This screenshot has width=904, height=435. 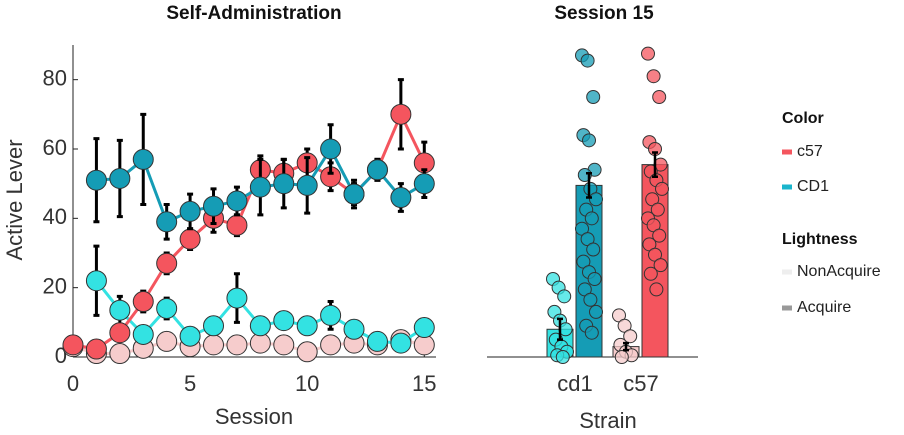 I want to click on series-line, so click(x=248, y=347).